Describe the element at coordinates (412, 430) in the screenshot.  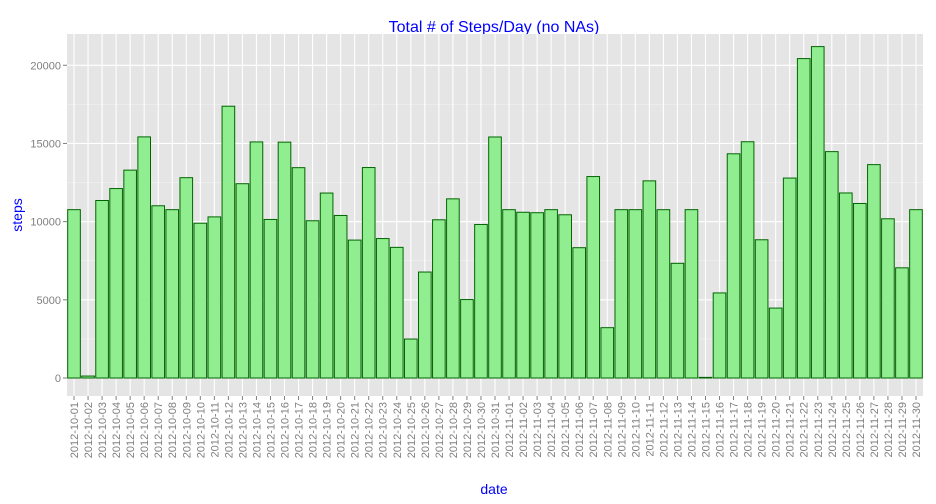
I see `x-tick-label: 2012-10-25` at that location.